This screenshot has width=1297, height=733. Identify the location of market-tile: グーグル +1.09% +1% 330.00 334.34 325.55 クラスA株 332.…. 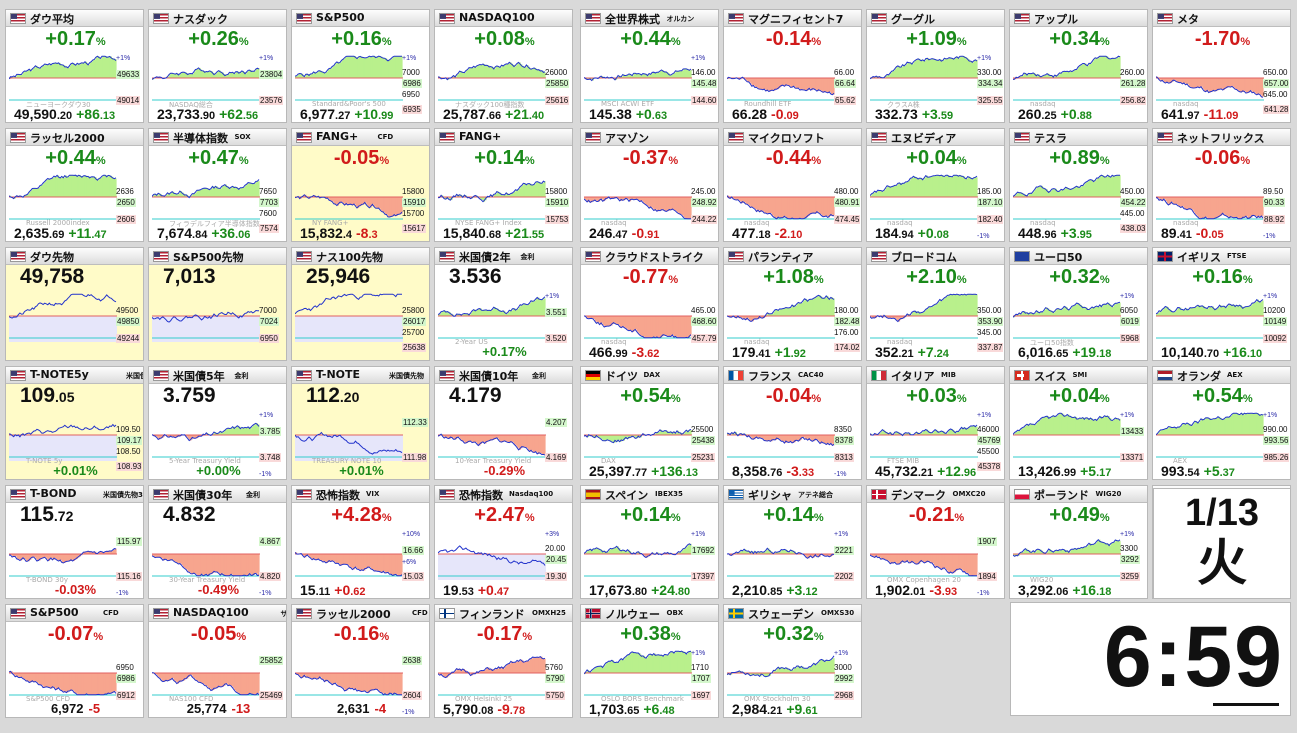
(935, 66).